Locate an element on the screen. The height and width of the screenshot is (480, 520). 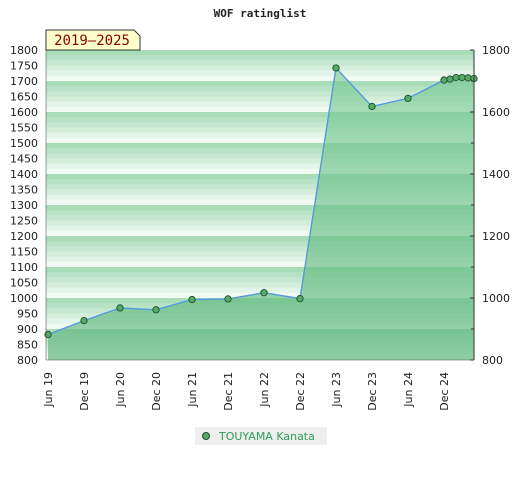
left-tick-label: 950 is located at coordinates (27, 314).